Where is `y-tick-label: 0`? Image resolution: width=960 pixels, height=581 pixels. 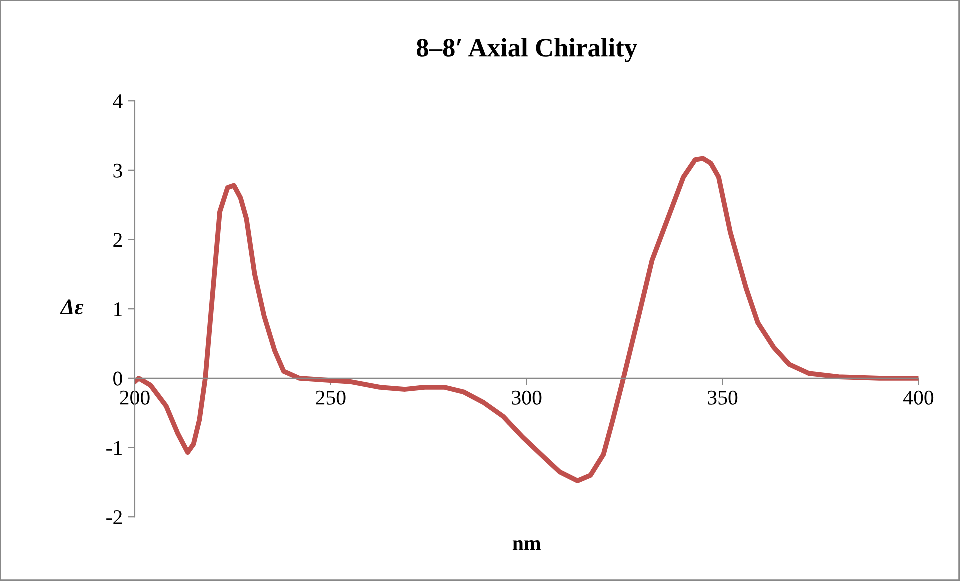 y-tick-label: 0 is located at coordinates (118, 379).